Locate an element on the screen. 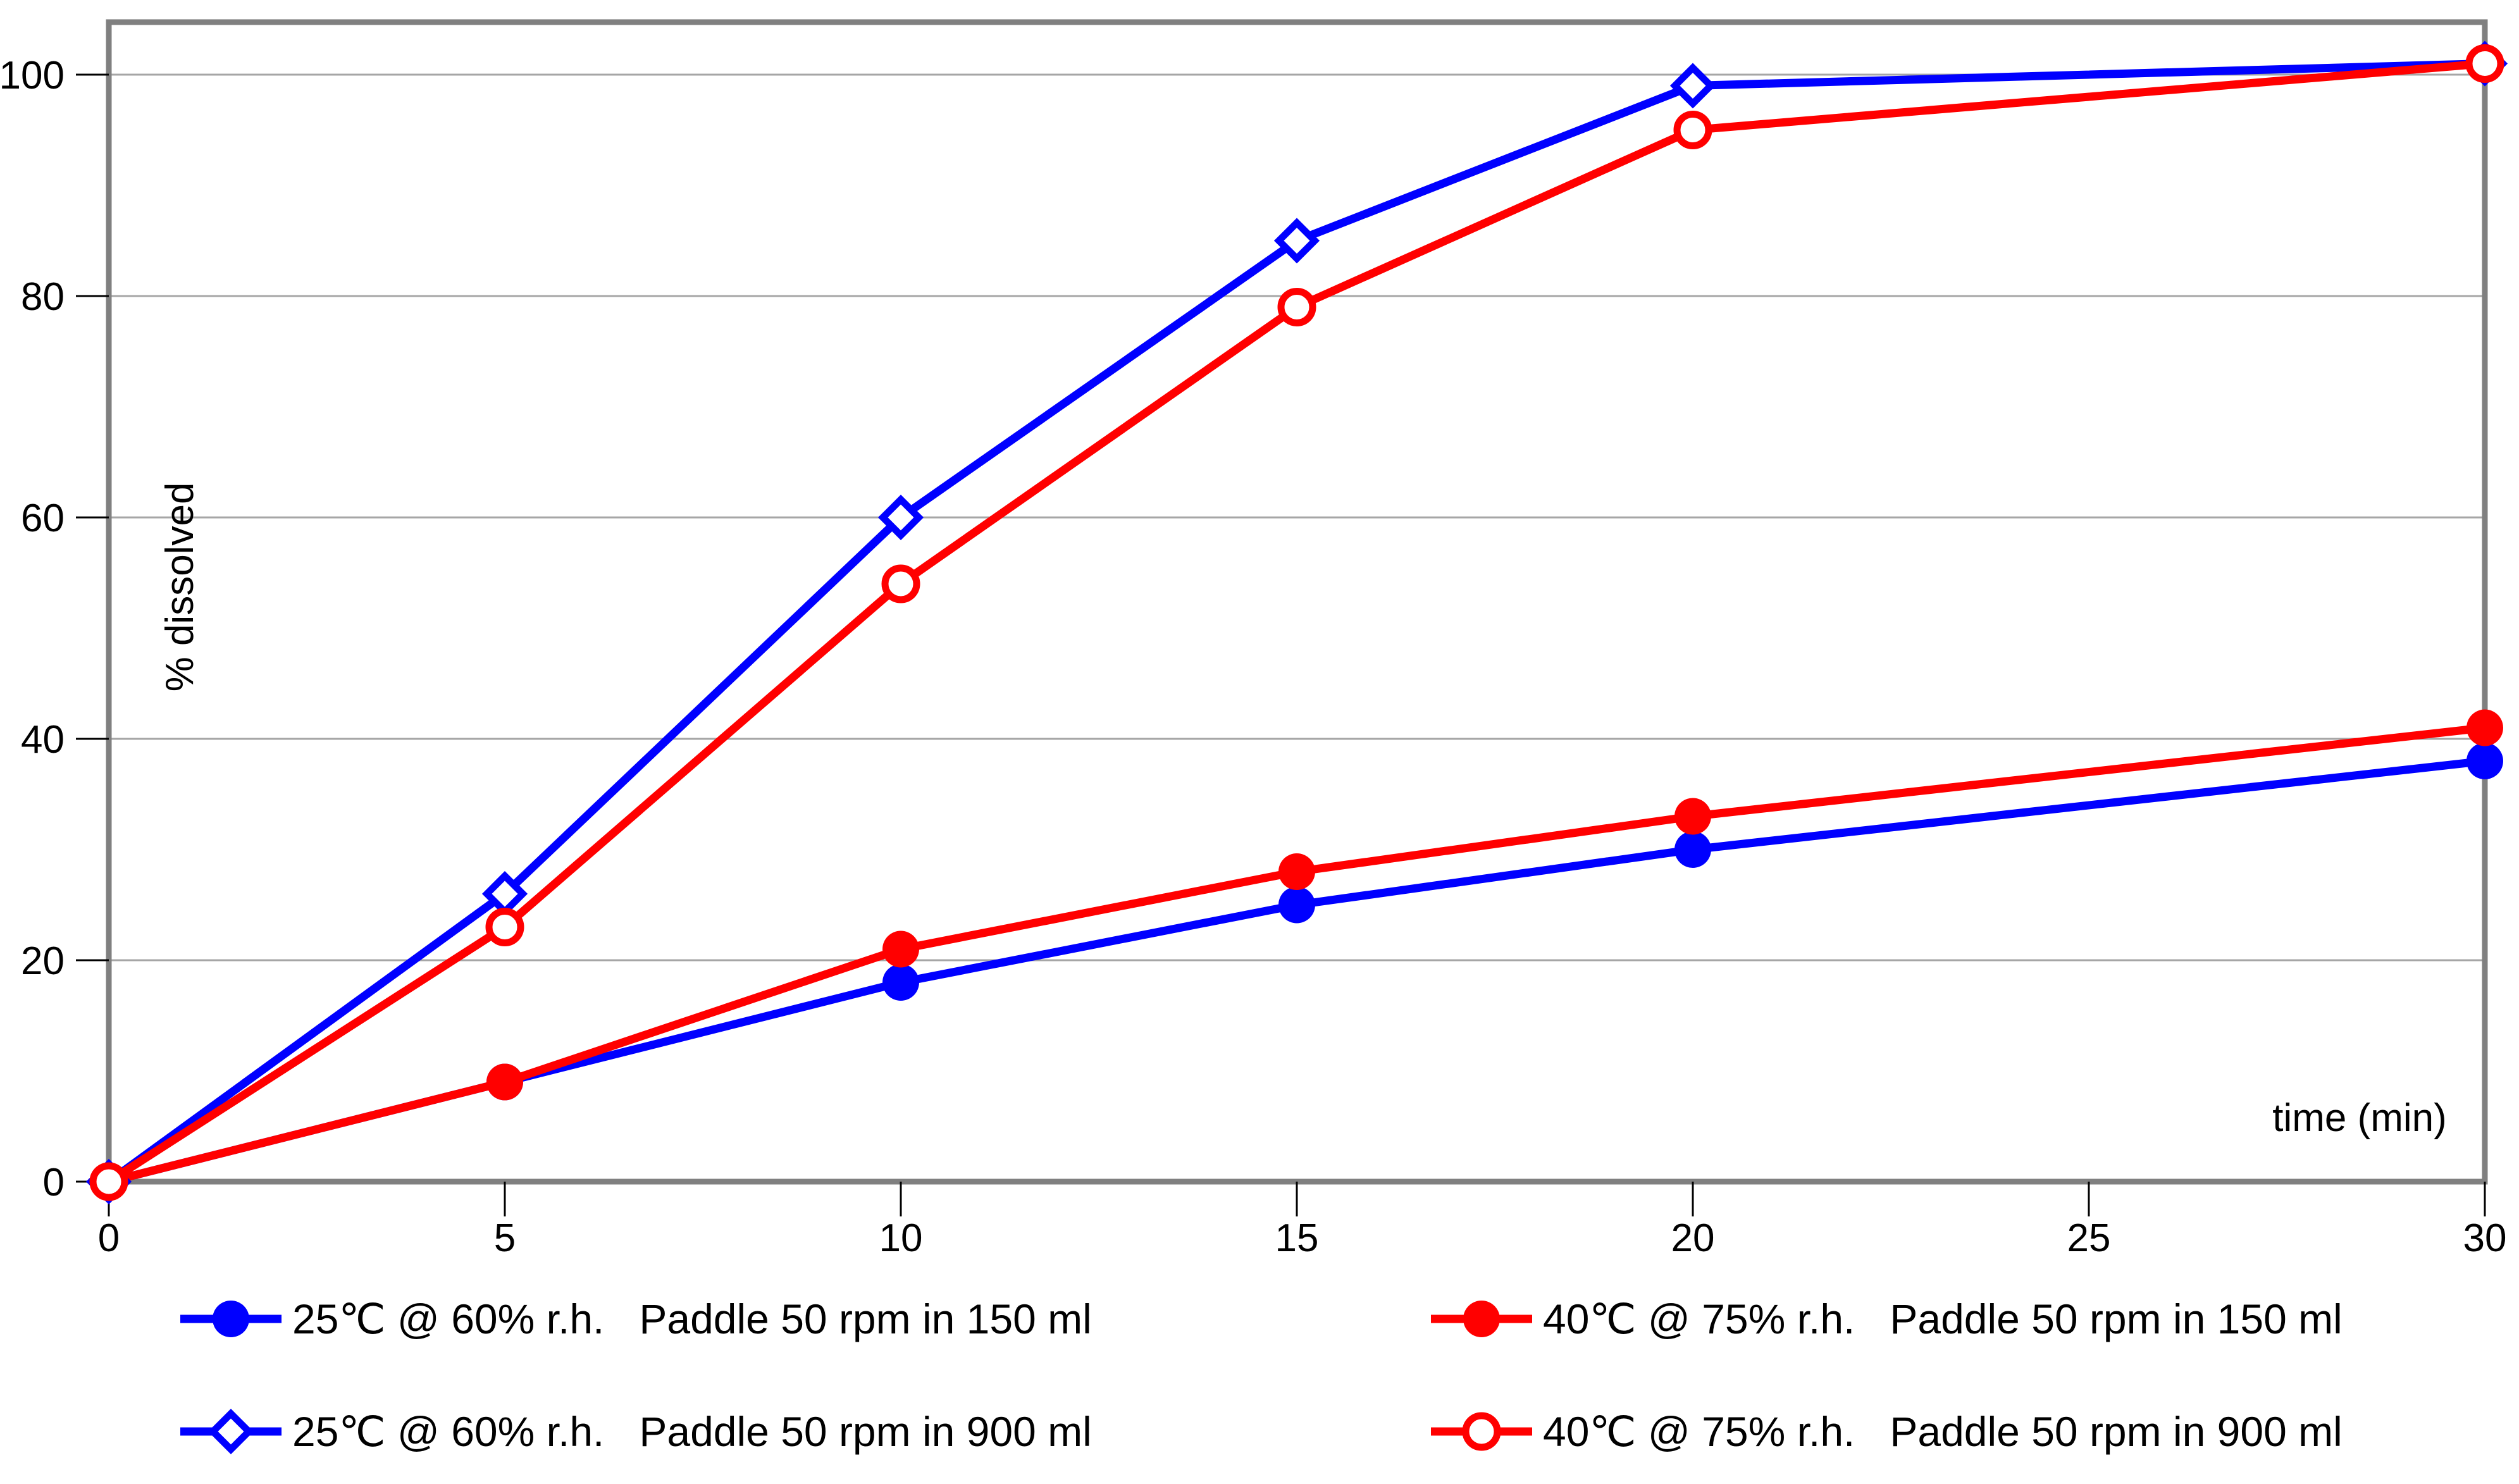 This screenshot has width=2519, height=1484. legend-label: 25℃ @ 60% r.h. Paddle 50 rpm in 900 ml is located at coordinates (692, 1431).